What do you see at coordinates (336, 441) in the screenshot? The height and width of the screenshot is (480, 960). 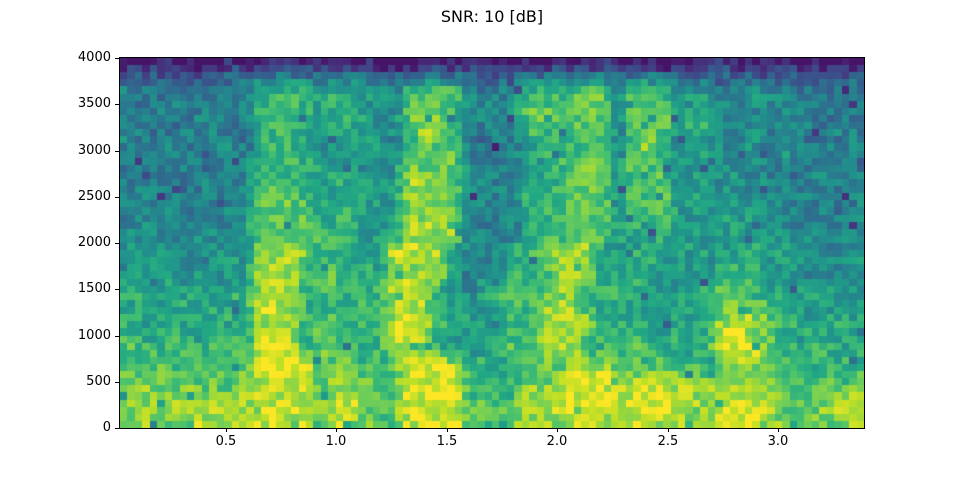 I see `x-tick-label: 1.0` at bounding box center [336, 441].